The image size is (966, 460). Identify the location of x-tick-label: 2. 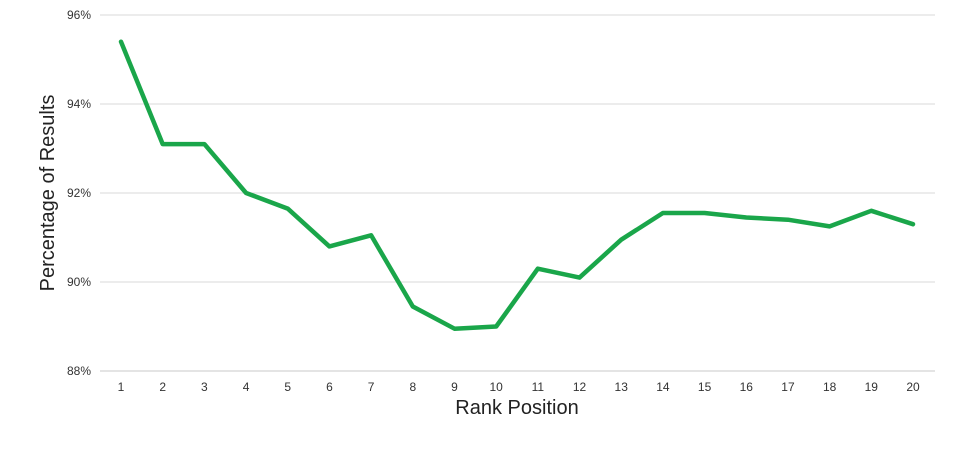
(162, 387).